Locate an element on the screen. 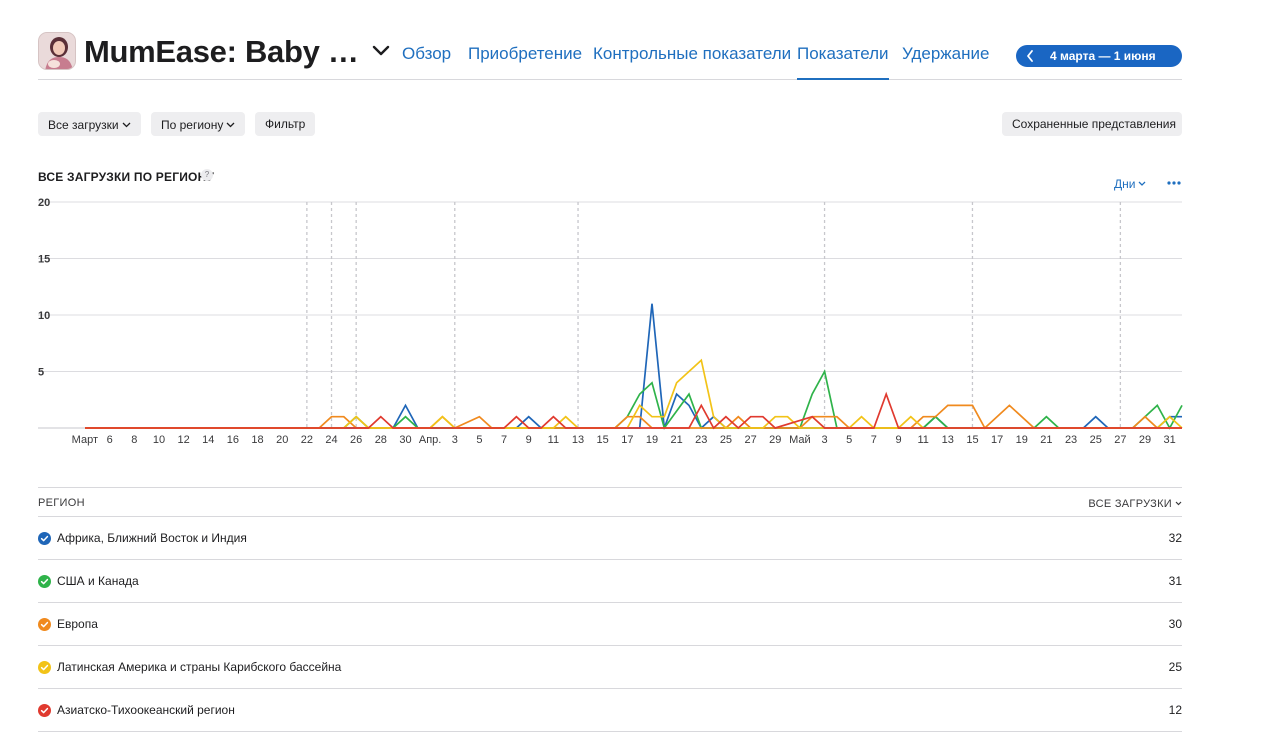 The height and width of the screenshot is (750, 1280). by-region-dropdown: По региону is located at coordinates (198, 124).